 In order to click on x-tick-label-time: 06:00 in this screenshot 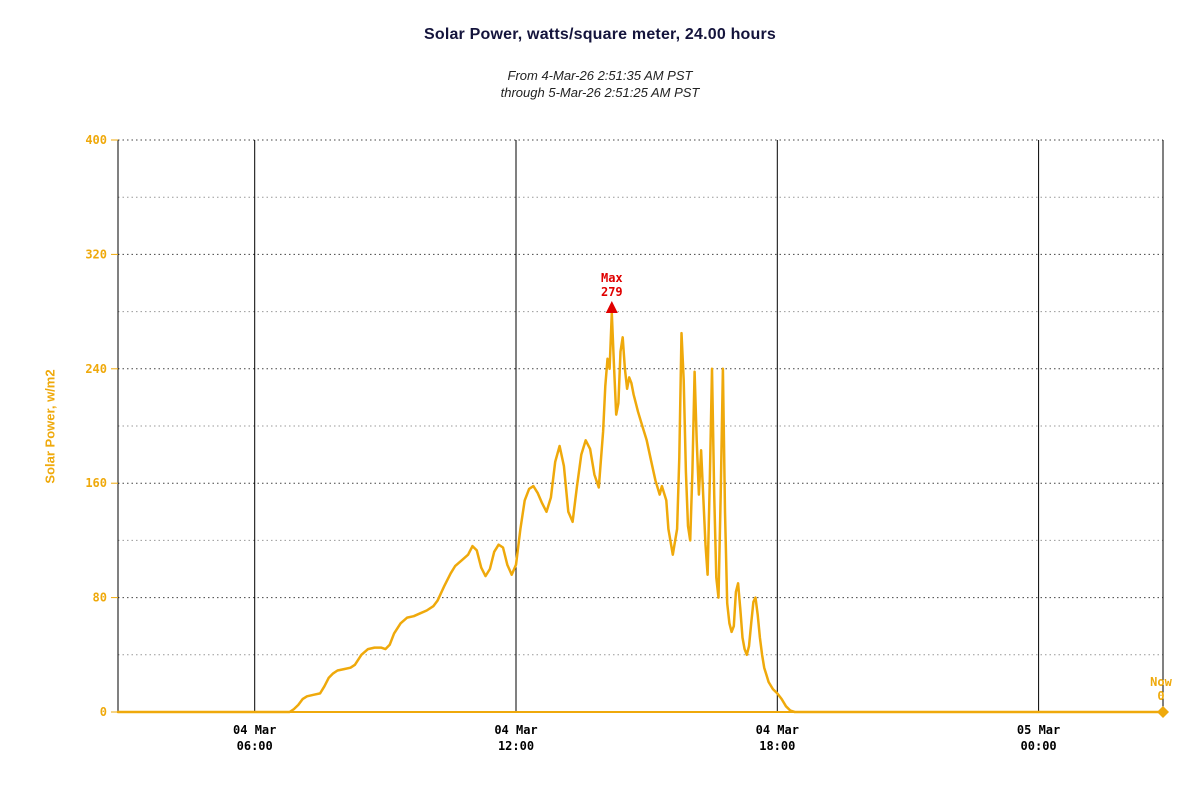, I will do `click(255, 746)`.